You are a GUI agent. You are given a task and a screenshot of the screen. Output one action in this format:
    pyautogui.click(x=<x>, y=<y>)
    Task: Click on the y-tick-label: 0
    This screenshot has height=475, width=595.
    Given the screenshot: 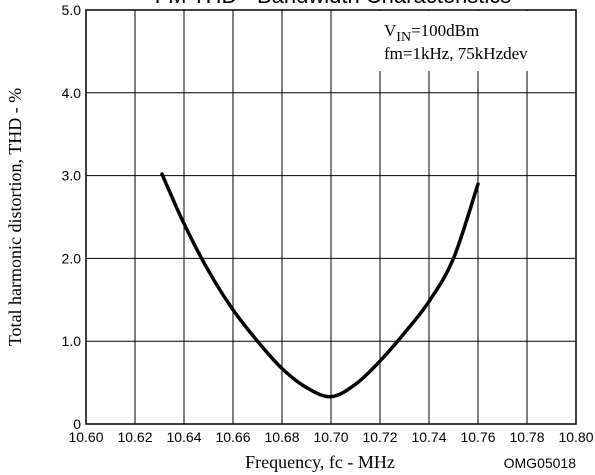 What is the action you would take?
    pyautogui.click(x=77, y=424)
    